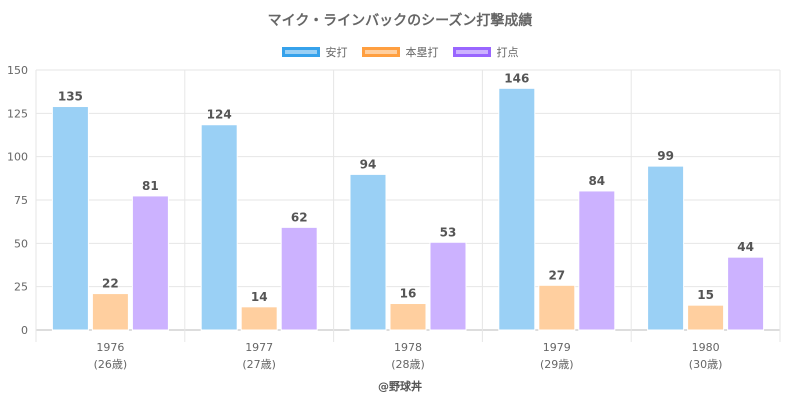  I want to click on x-tick-sublabel: (27歳), so click(259, 364).